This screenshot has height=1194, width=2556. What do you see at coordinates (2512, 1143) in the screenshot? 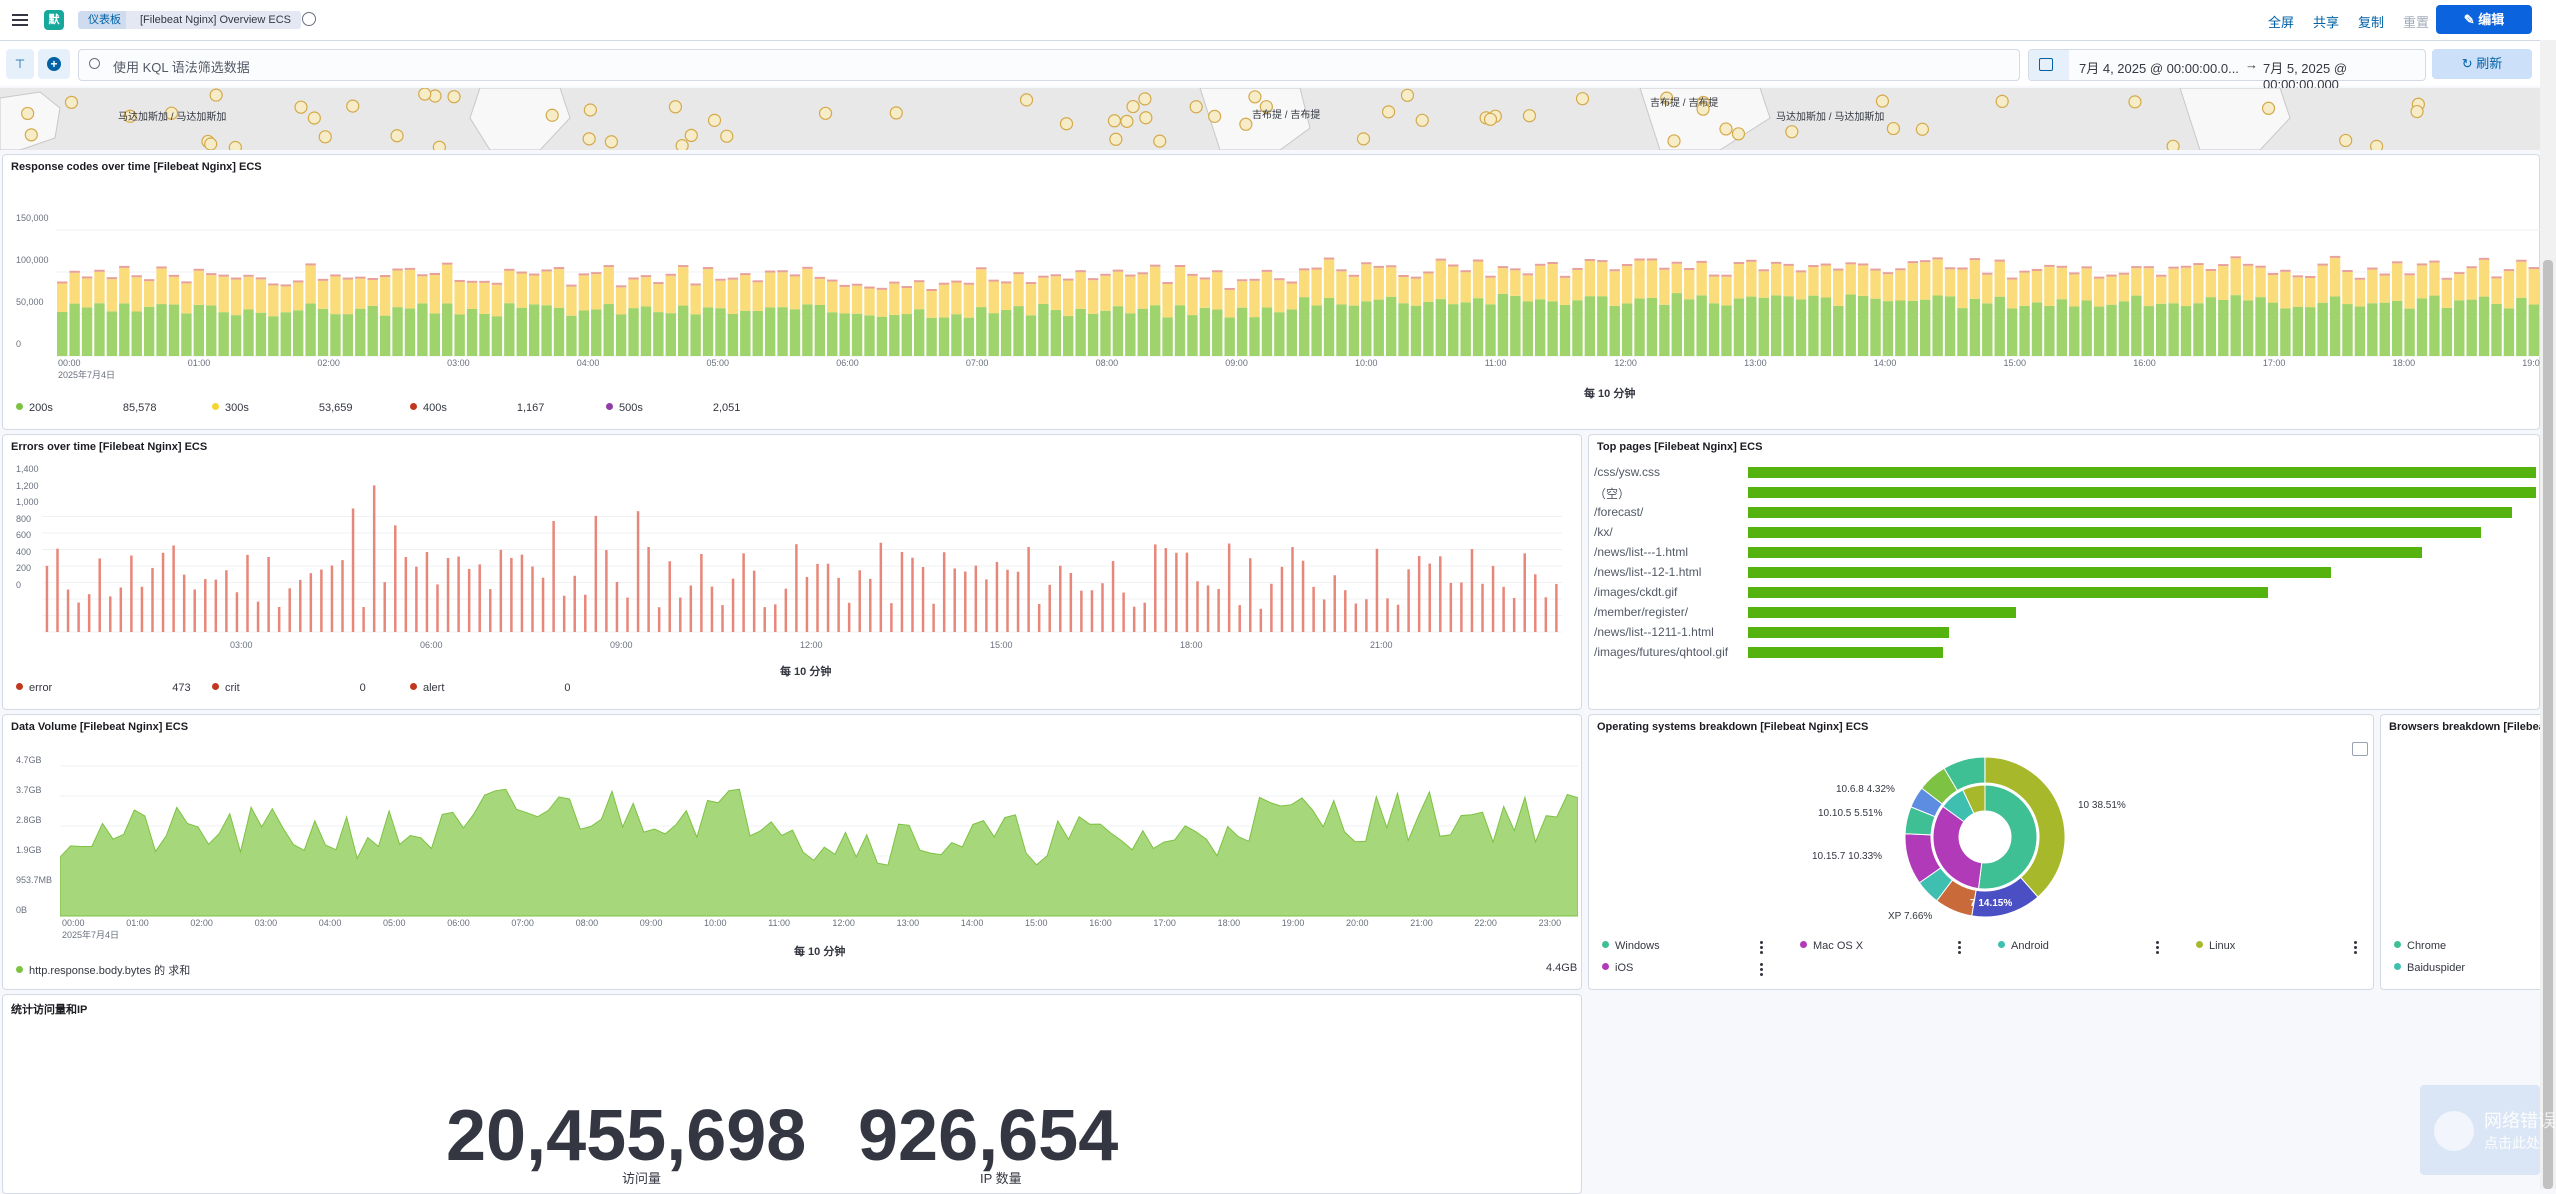
I see `toast-link: 点击此处` at bounding box center [2512, 1143].